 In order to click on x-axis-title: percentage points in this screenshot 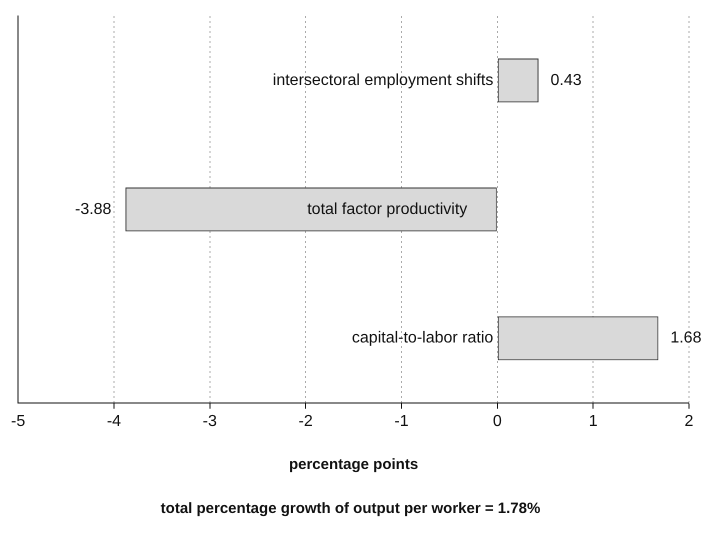, I will do `click(353, 465)`.